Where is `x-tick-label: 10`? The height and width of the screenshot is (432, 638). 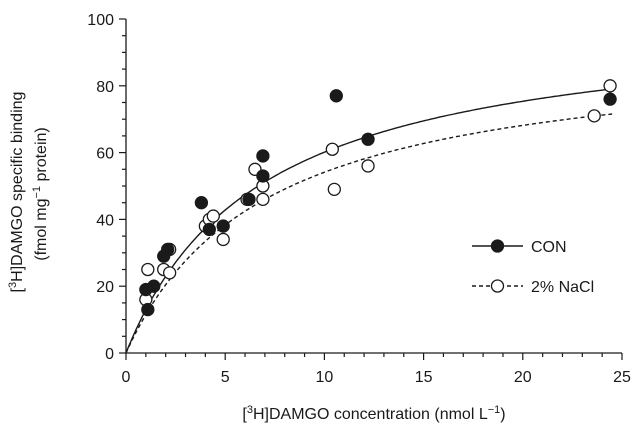
x-tick-label: 10 is located at coordinates (325, 377).